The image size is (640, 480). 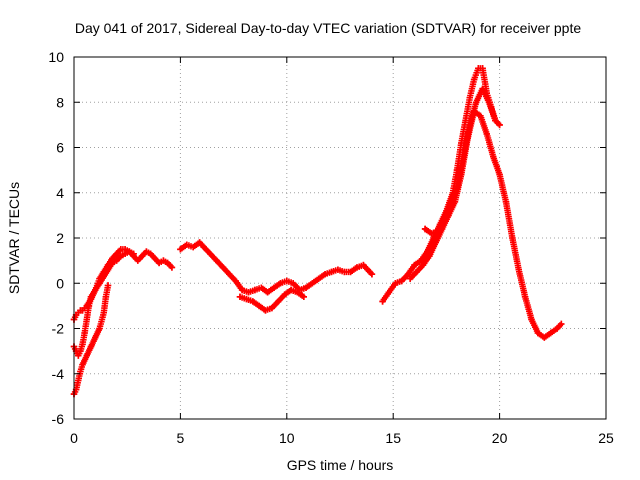 I want to click on y-tick-labels: -6 -4 -2 0 2 4 6 8 10, so click(x=56, y=238).